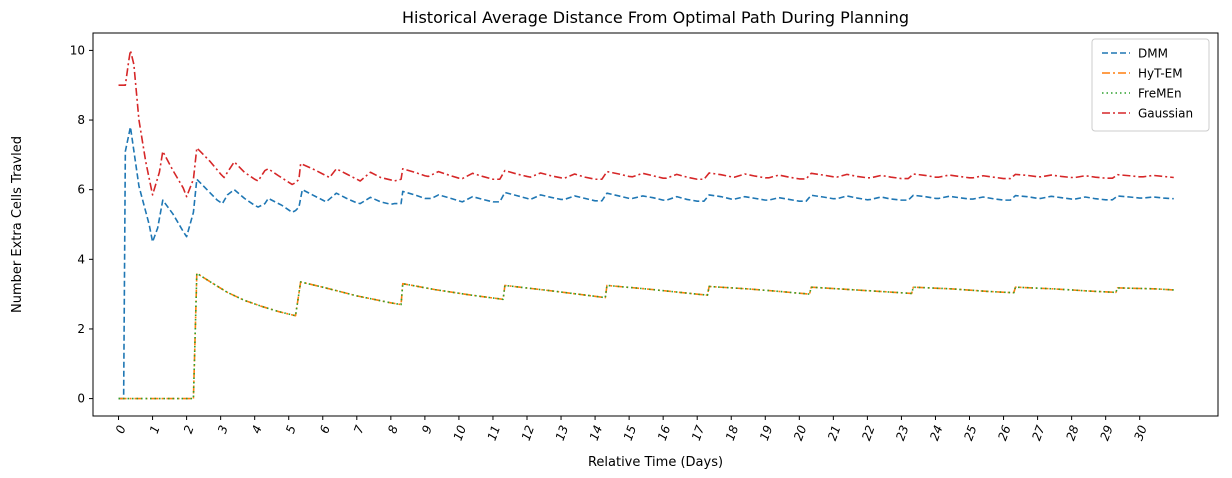 This screenshot has height=478, width=1232. Describe the element at coordinates (1106, 432) in the screenshot. I see `x-tick-label: 29` at that location.